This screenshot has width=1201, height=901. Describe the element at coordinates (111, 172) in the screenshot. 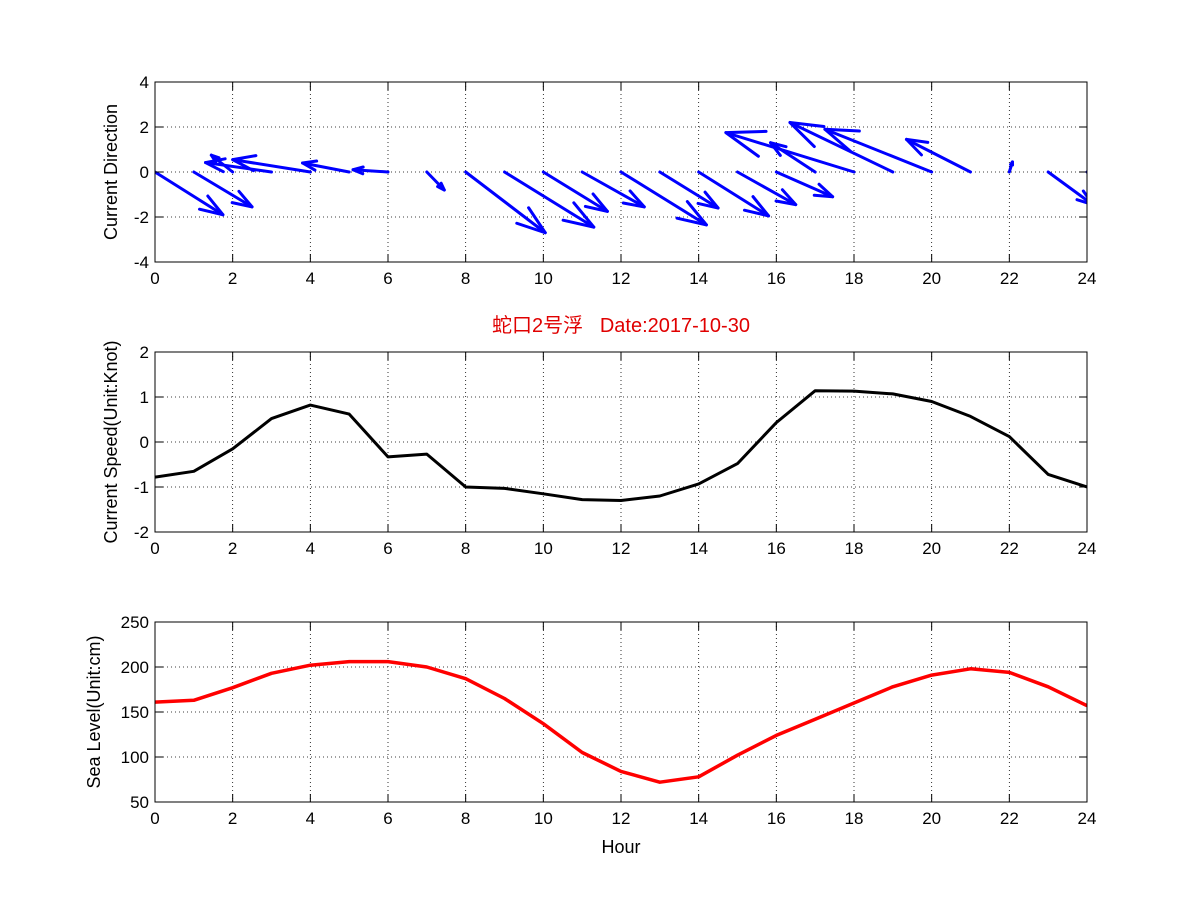

I see `direction-y-label: Current Direction` at that location.